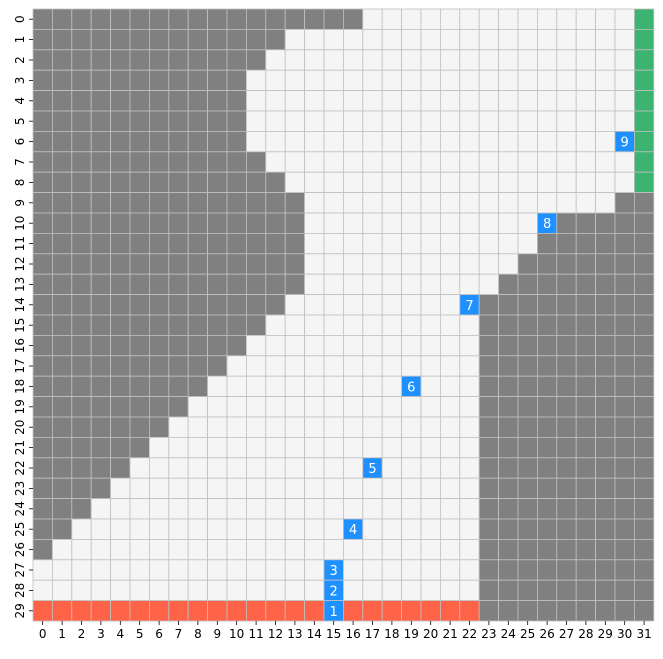 The height and width of the screenshot is (659, 663). What do you see at coordinates (20, 142) in the screenshot?
I see `y-tick-label: 6` at bounding box center [20, 142].